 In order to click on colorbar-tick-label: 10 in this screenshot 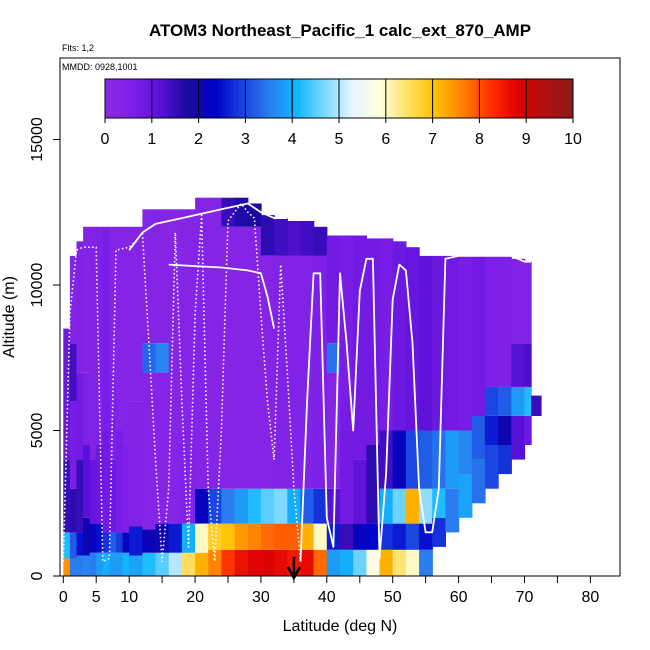, I will do `click(573, 139)`.